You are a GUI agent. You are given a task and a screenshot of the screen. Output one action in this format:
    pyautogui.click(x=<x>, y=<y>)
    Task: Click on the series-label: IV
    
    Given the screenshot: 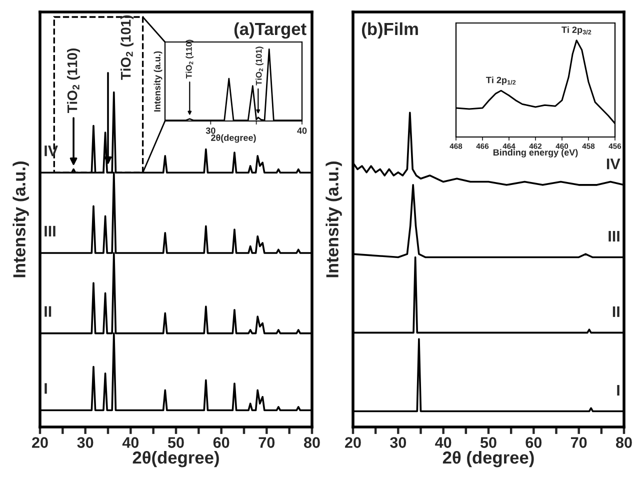 What is the action you would take?
    pyautogui.click(x=613, y=164)
    